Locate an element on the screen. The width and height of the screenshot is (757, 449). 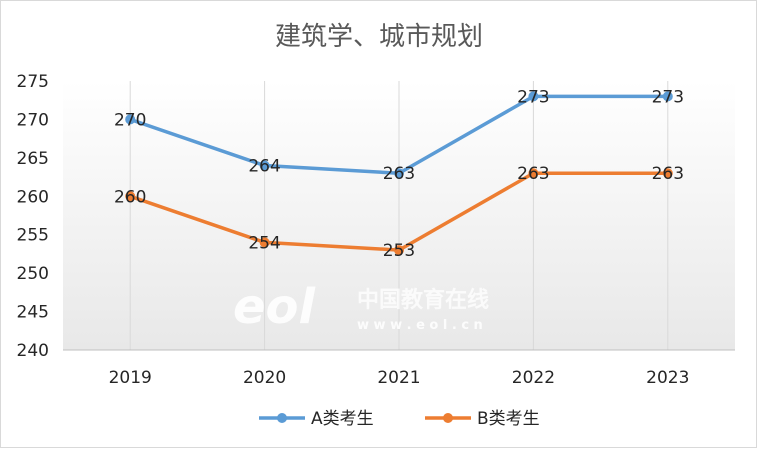
x-tick-label-2021: 2021 is located at coordinates (398, 378).